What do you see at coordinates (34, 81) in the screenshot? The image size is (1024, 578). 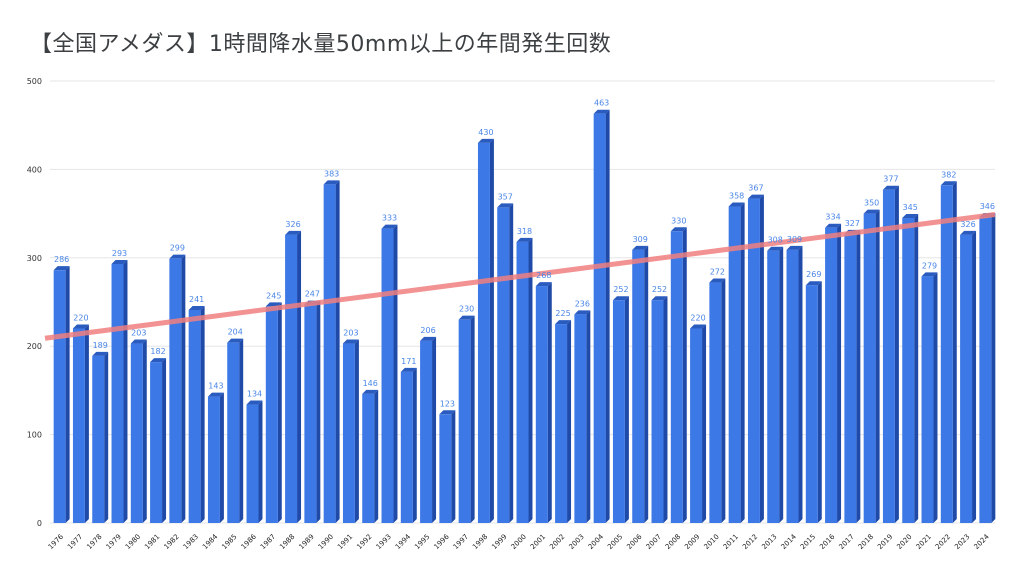 I see `y-tick-label: 500` at bounding box center [34, 81].